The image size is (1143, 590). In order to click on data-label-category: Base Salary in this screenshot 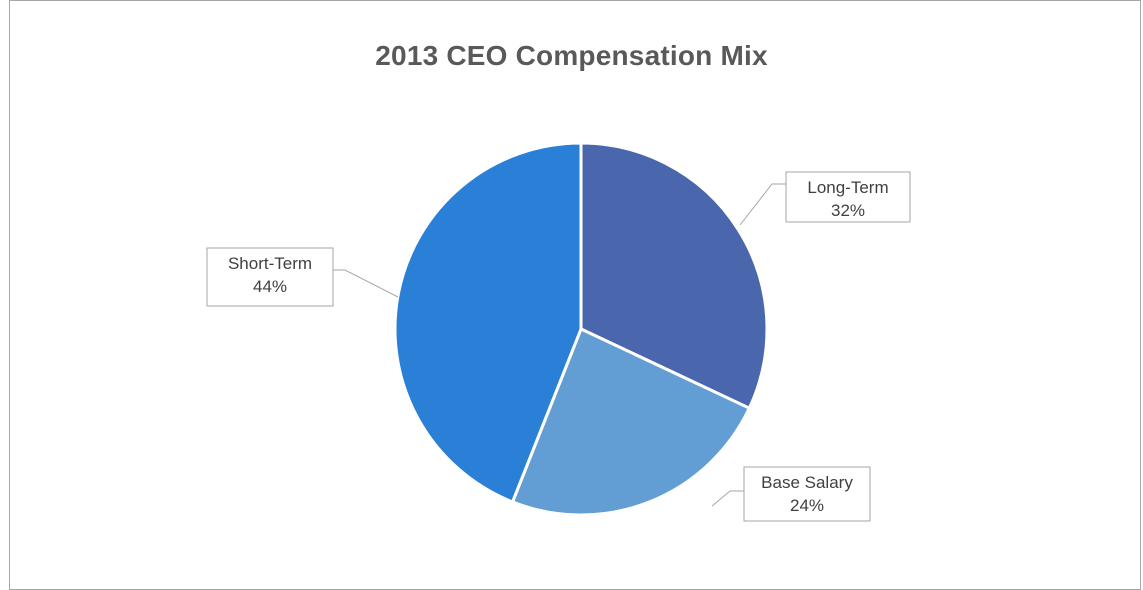, I will do `click(807, 482)`.